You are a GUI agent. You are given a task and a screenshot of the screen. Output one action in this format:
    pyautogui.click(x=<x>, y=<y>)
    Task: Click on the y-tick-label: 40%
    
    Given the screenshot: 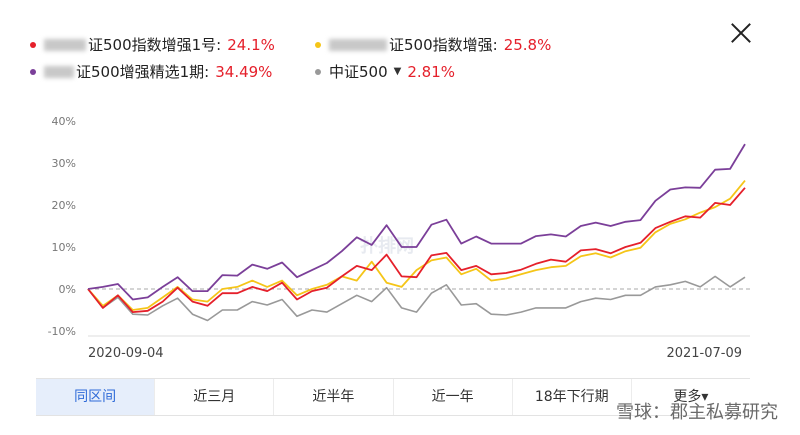 What is the action you would take?
    pyautogui.click(x=64, y=121)
    